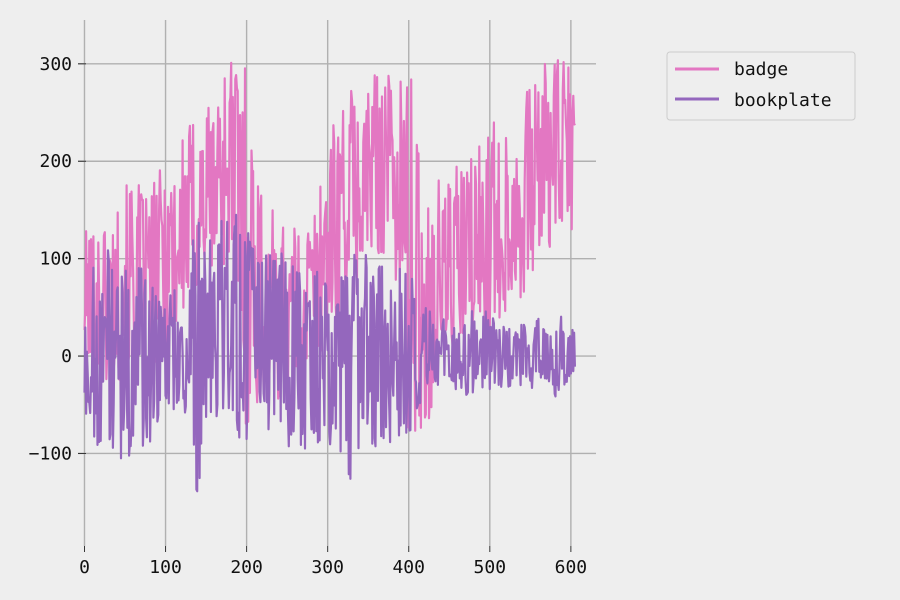 Image resolution: width=900 pixels, height=600 pixels. What do you see at coordinates (165, 567) in the screenshot?
I see `x-tick-label: 100` at bounding box center [165, 567].